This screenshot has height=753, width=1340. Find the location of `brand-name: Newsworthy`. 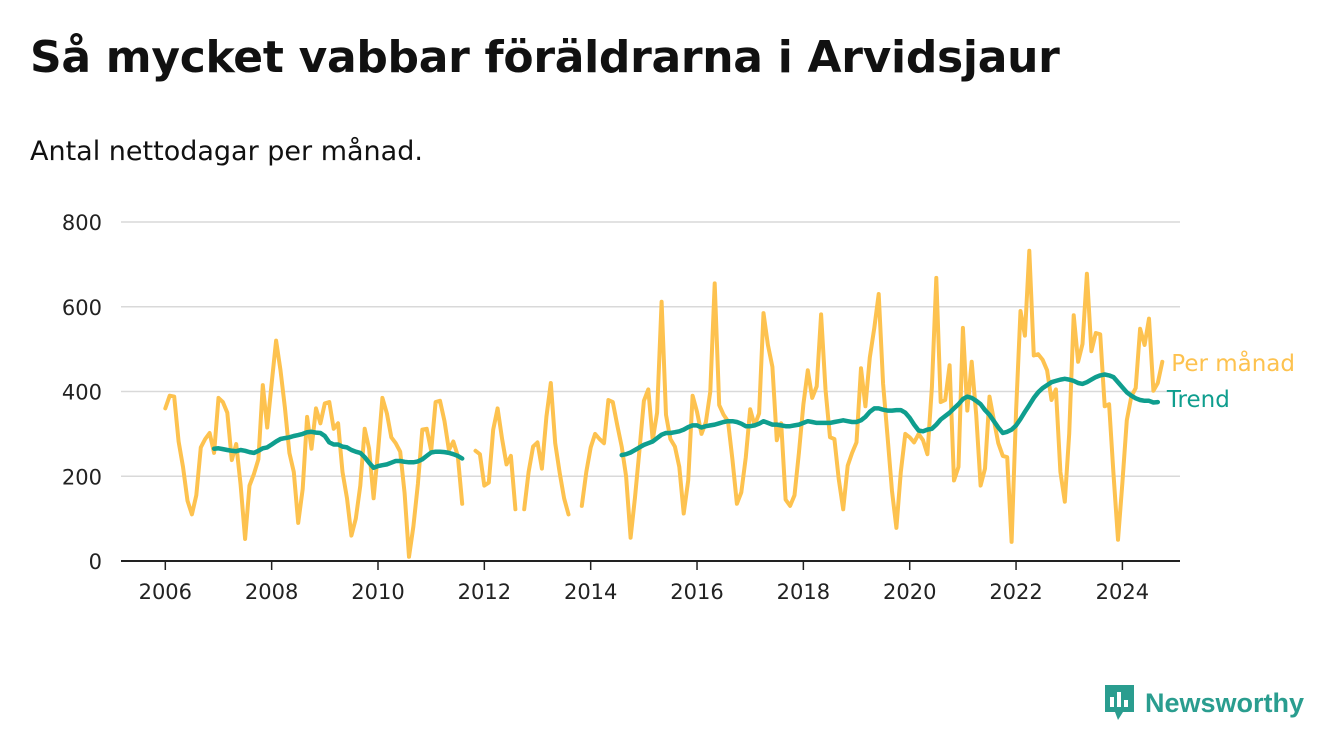

brand-name: Newsworthy is located at coordinates (1225, 702).